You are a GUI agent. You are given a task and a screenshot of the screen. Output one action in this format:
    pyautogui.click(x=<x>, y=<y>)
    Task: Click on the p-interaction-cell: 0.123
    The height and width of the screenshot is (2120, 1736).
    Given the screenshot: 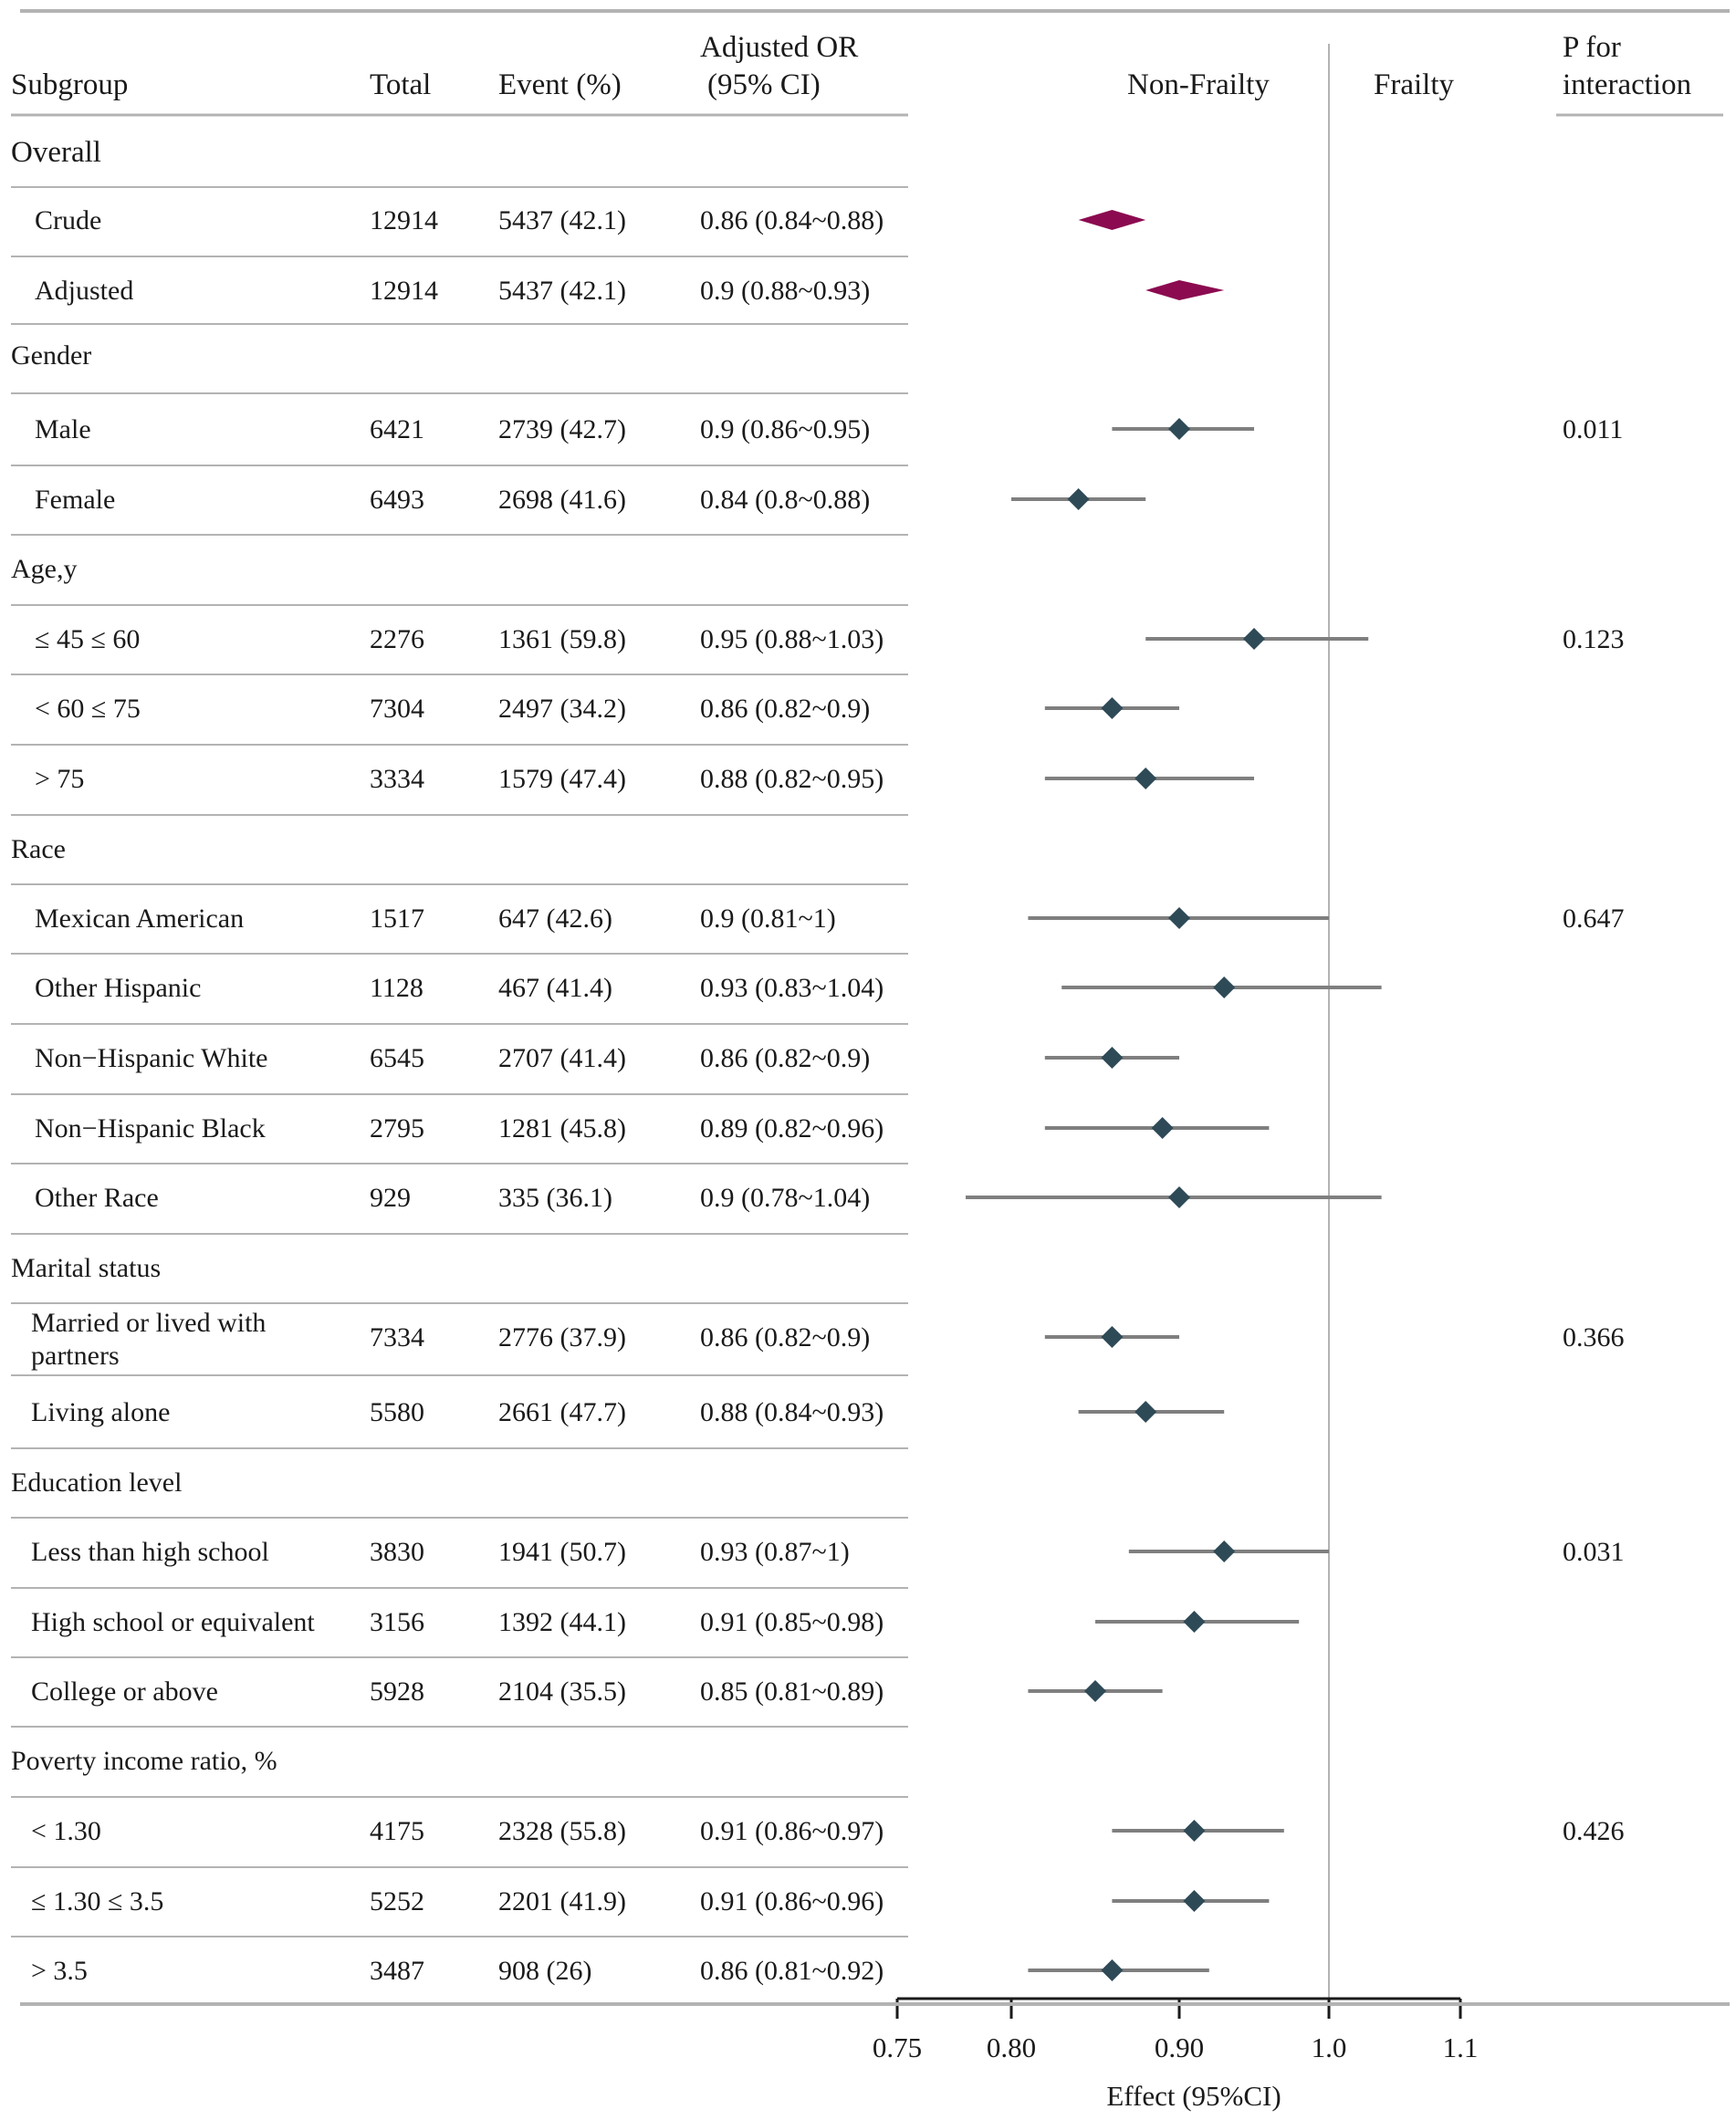 What is the action you would take?
    pyautogui.click(x=1594, y=639)
    